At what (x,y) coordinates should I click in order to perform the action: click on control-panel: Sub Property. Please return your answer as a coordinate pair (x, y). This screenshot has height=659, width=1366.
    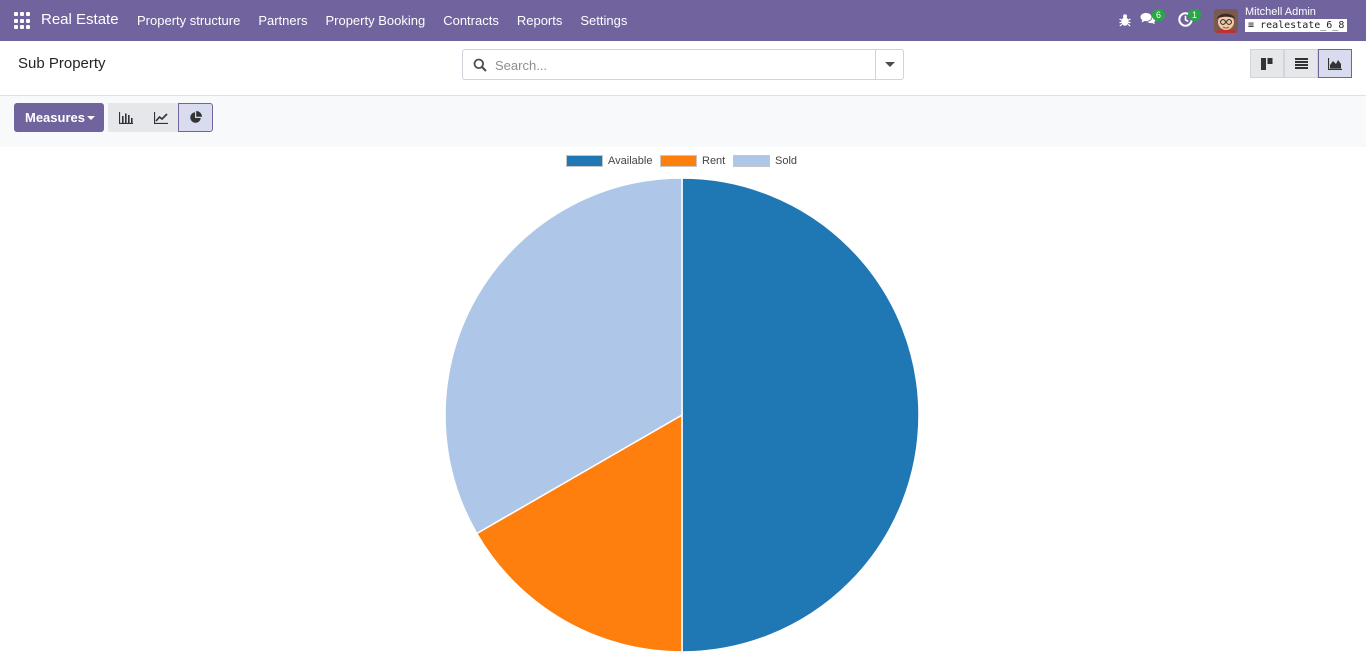
    Looking at the image, I should click on (683, 68).